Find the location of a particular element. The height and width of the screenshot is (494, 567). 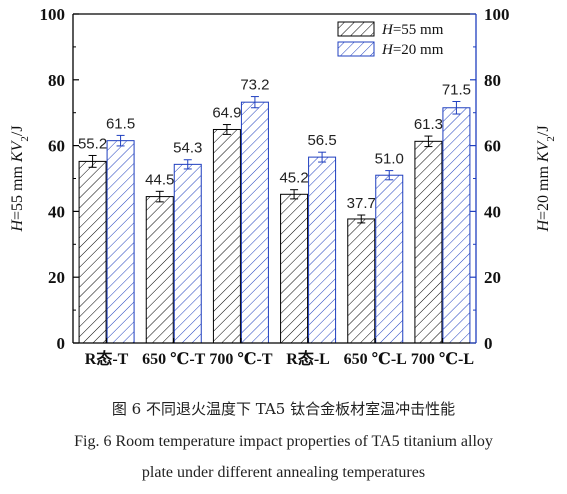

y-tick-label-right: 80 is located at coordinates (492, 80).